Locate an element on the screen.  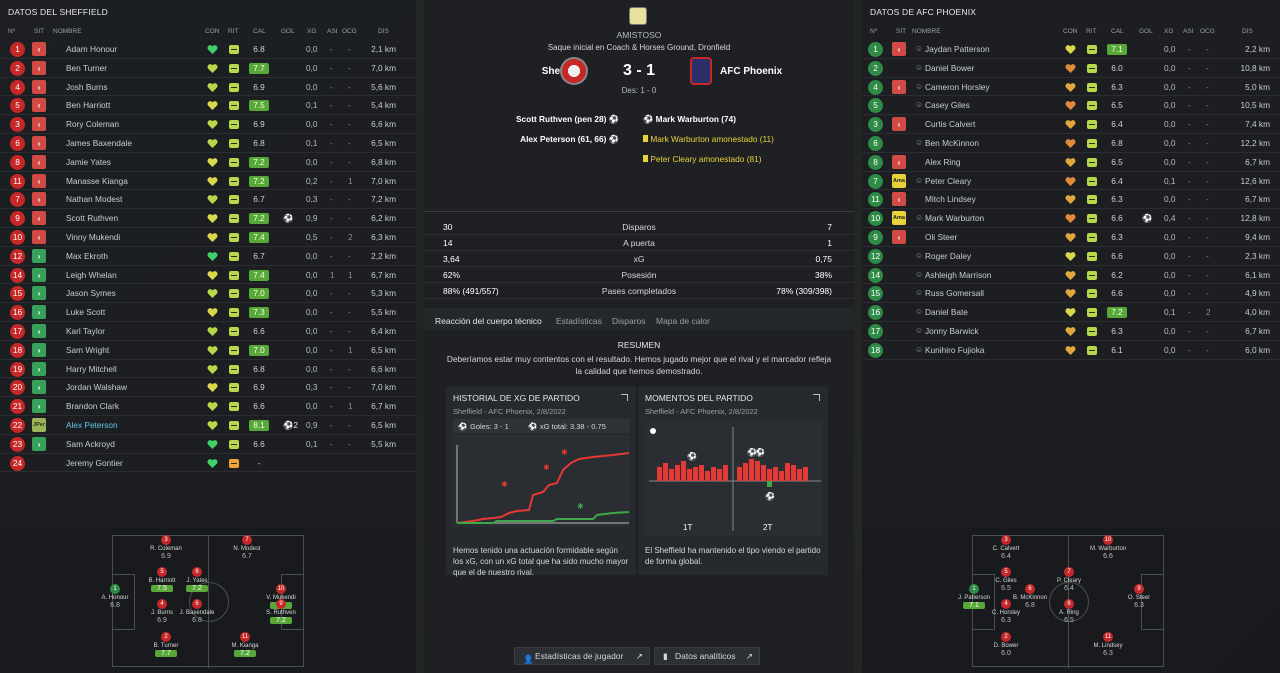
player-name: Peter Cleary is located at coordinates (948, 180).